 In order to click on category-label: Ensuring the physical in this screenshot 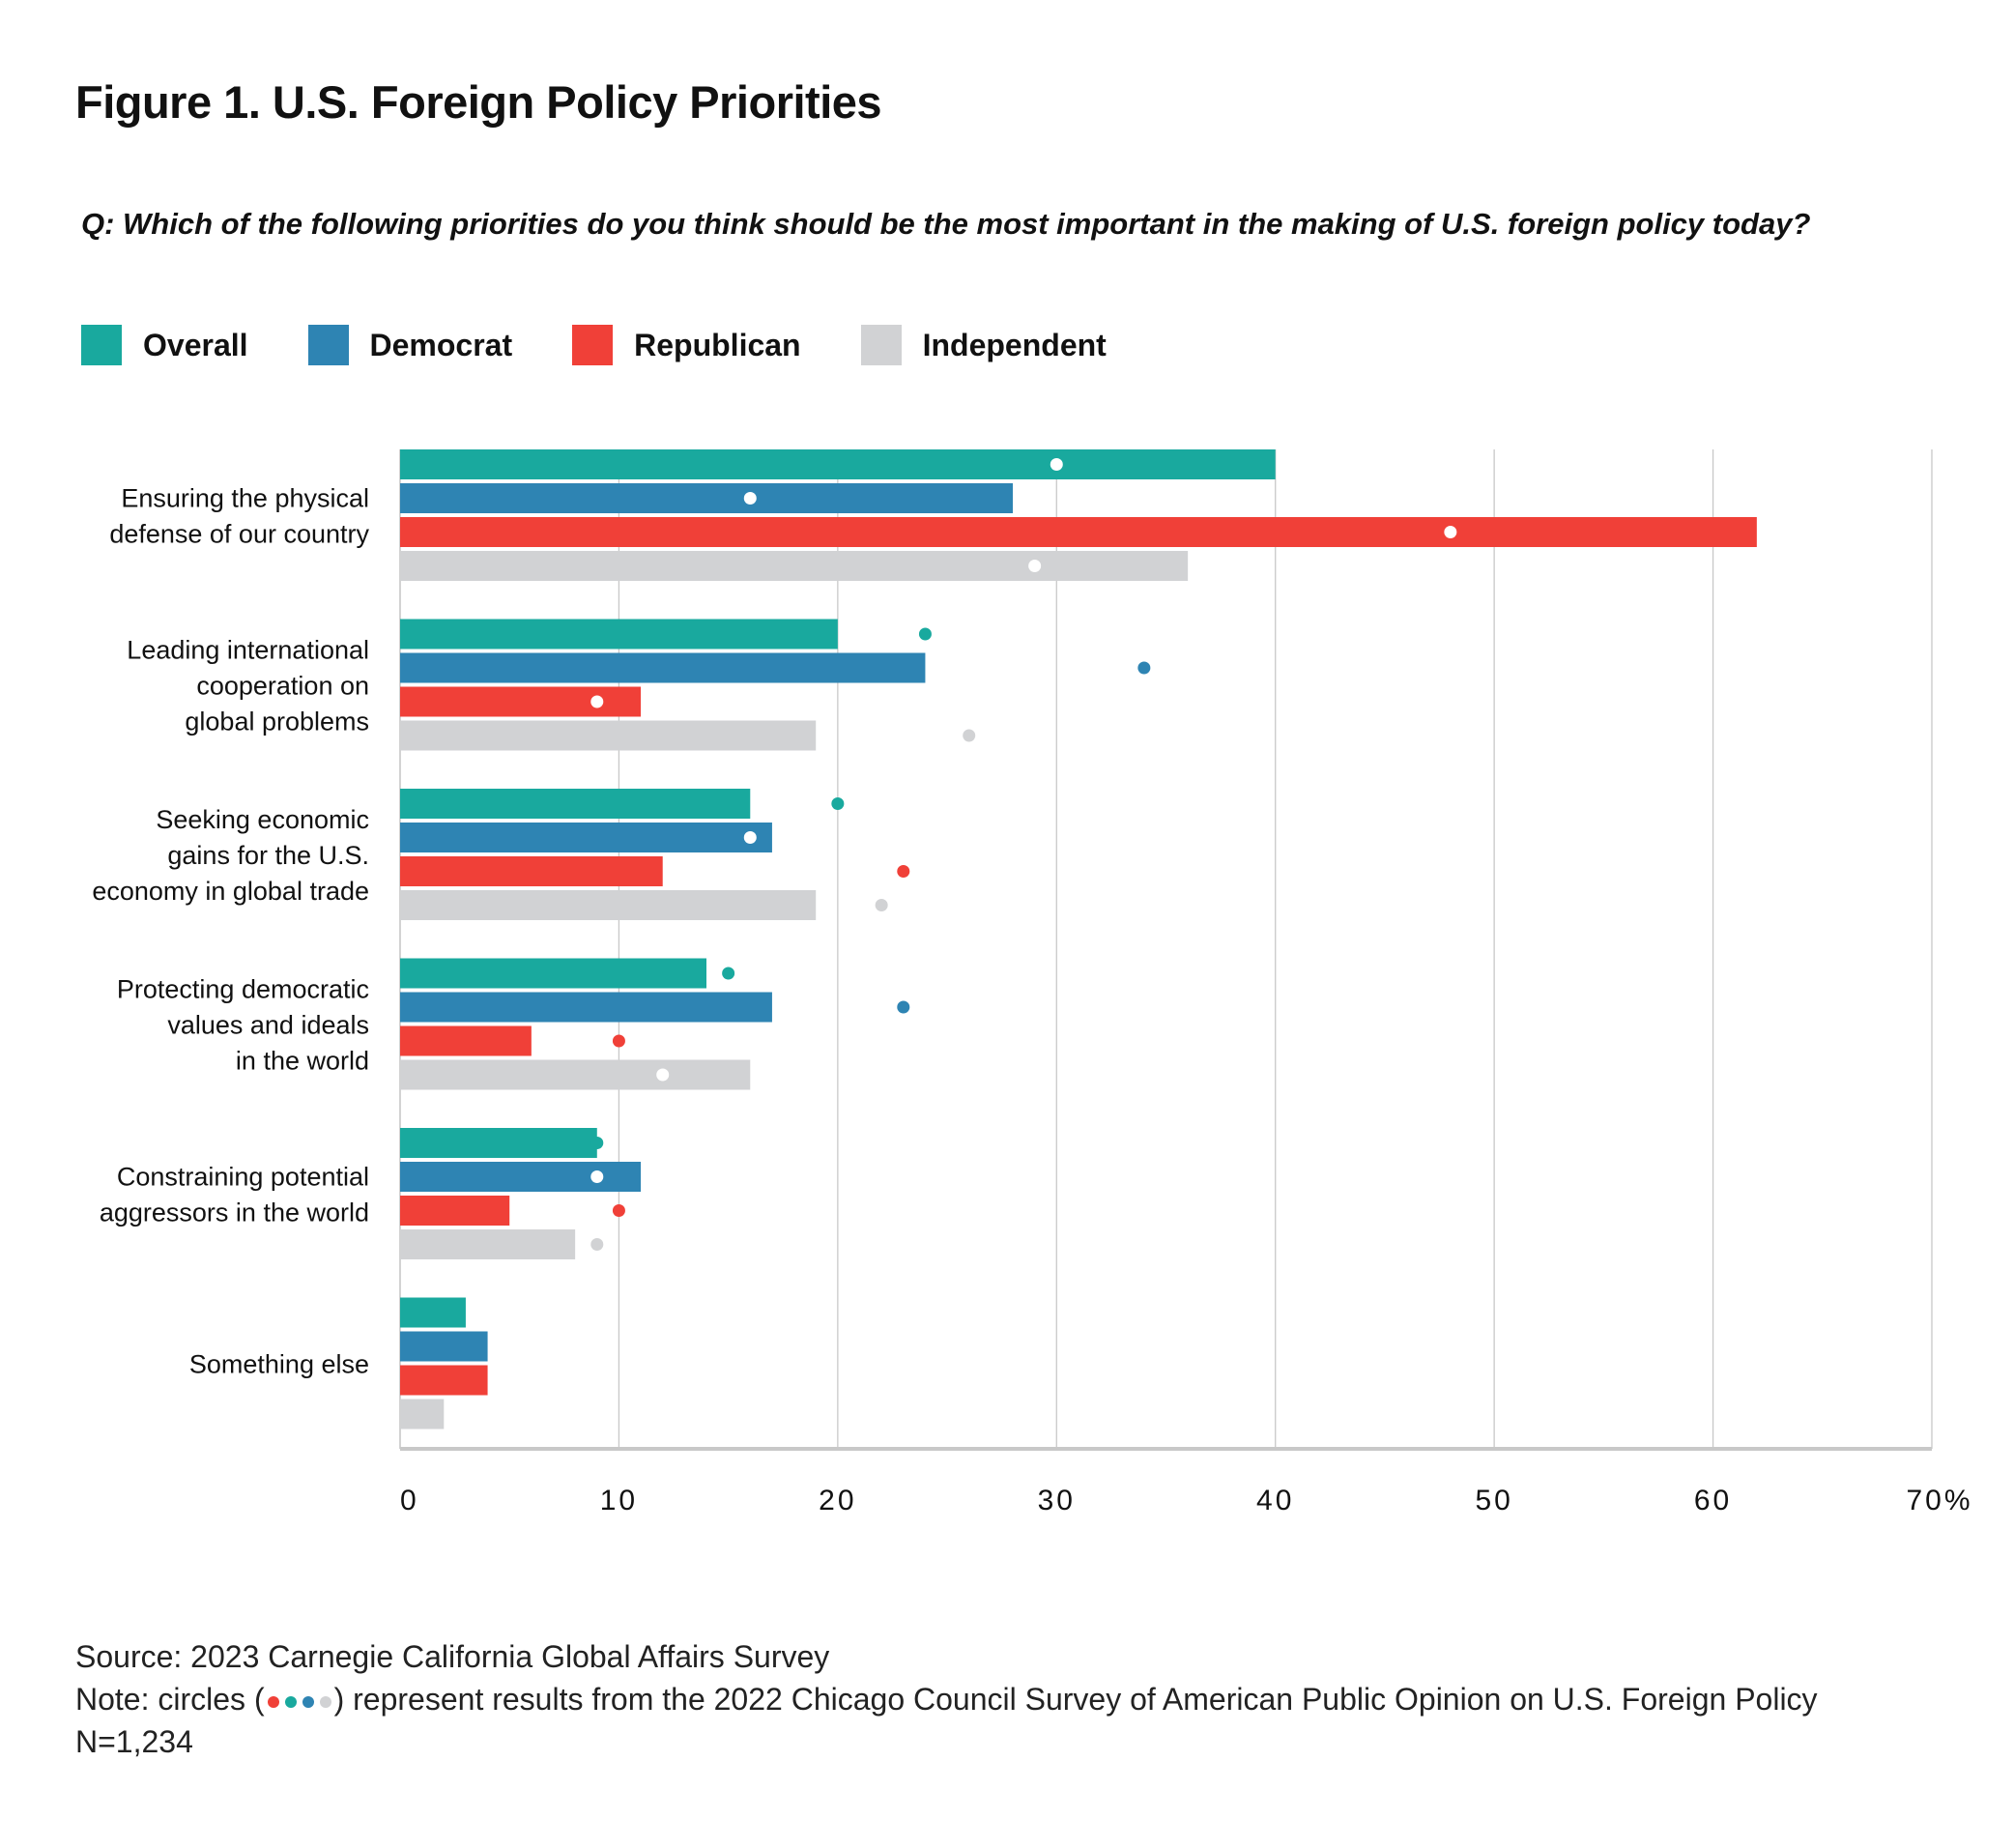, I will do `click(245, 498)`.